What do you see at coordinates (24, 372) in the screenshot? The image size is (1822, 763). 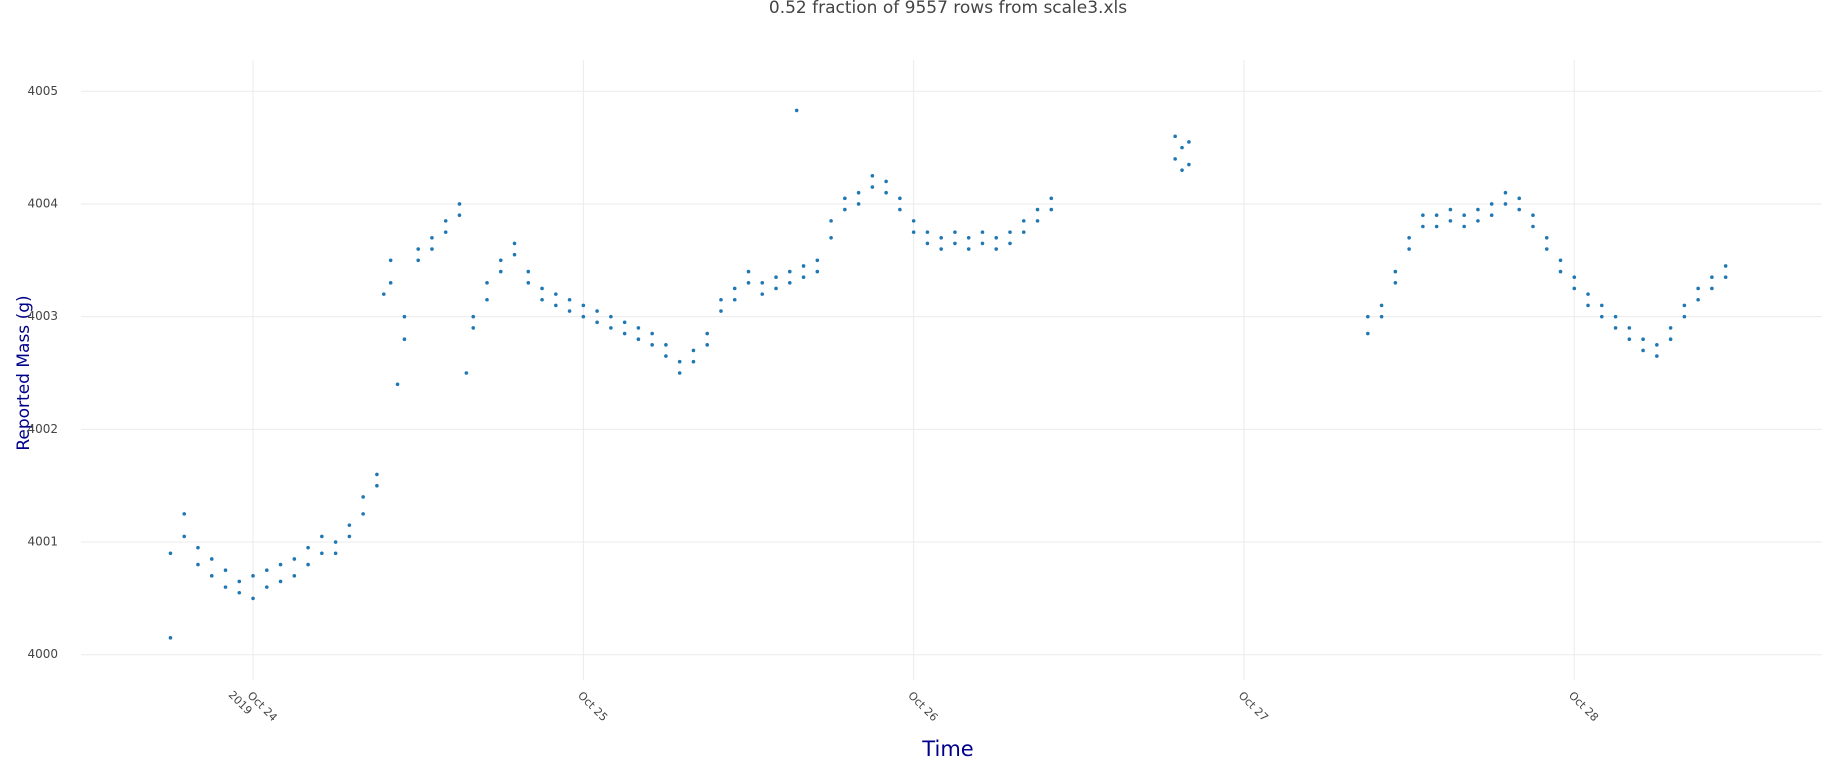 I see `y-axis-title: Reported Mass (g)` at bounding box center [24, 372].